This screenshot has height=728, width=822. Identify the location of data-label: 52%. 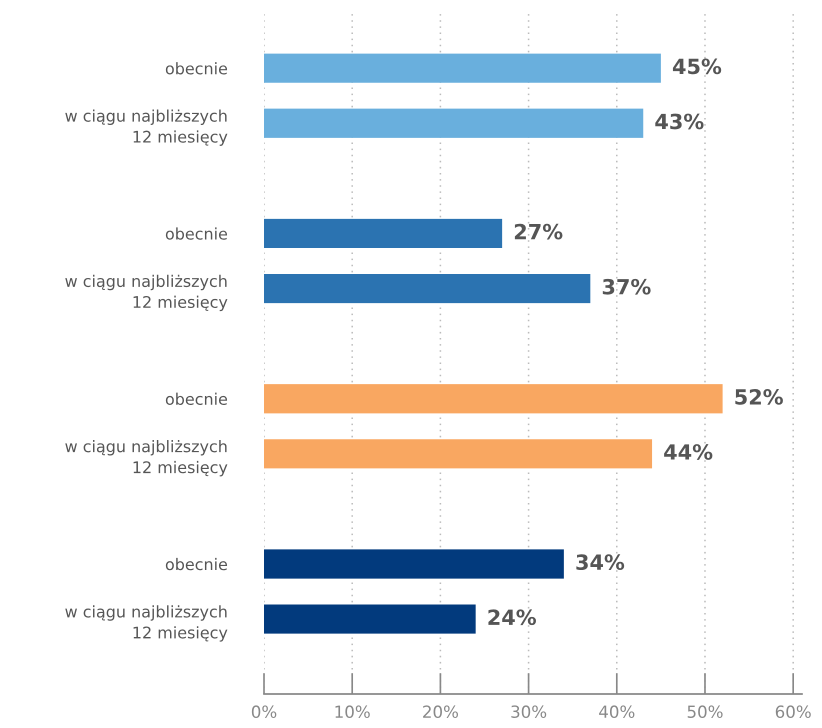
(759, 397).